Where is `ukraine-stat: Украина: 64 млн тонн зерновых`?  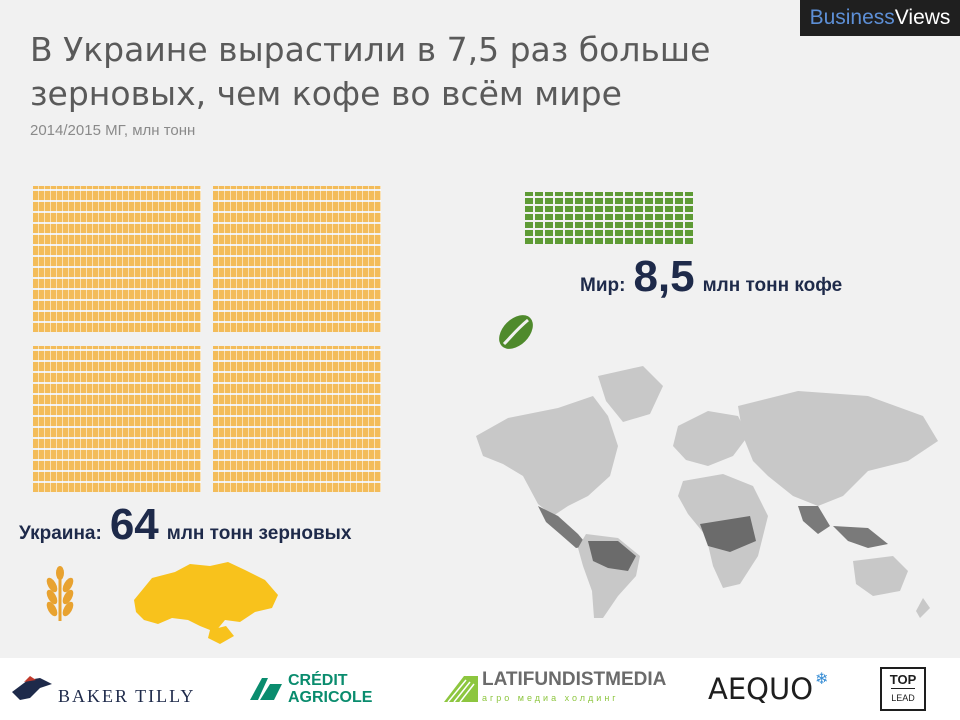 ukraine-stat: Украина: 64 млн тонн зерновых is located at coordinates (185, 525).